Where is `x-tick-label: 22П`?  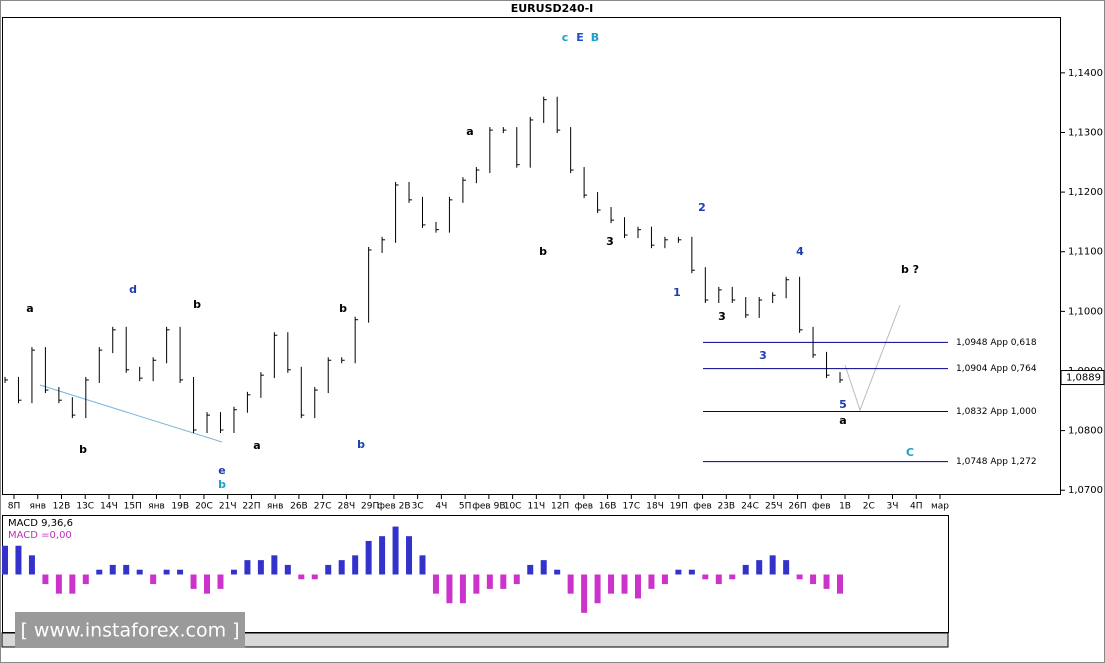 x-tick-label: 22П is located at coordinates (251, 507).